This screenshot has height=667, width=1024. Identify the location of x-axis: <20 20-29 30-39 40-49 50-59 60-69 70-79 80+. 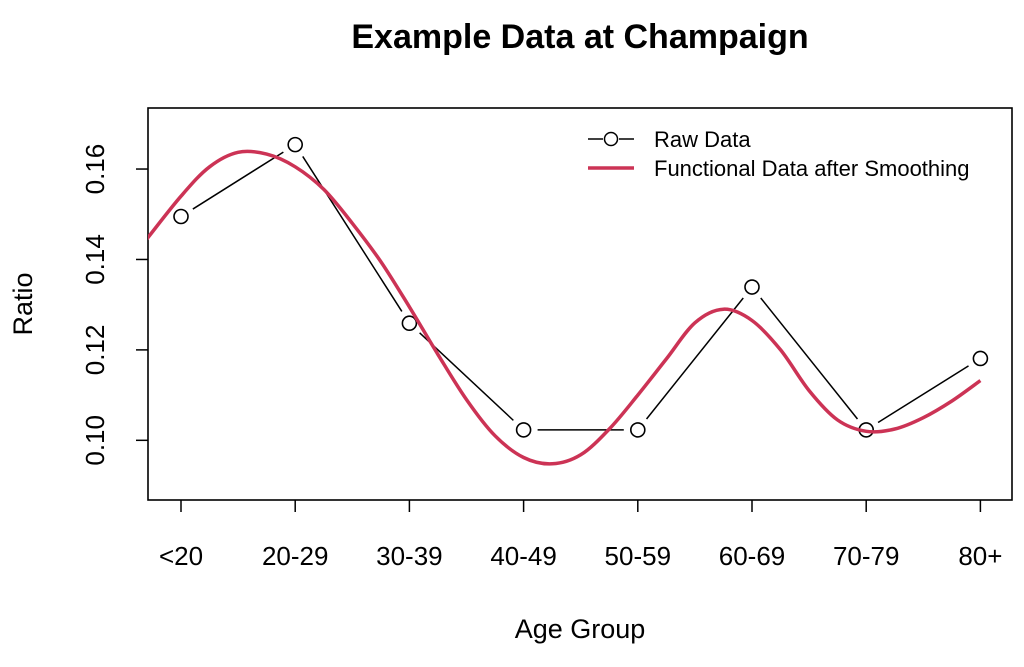
(580, 535).